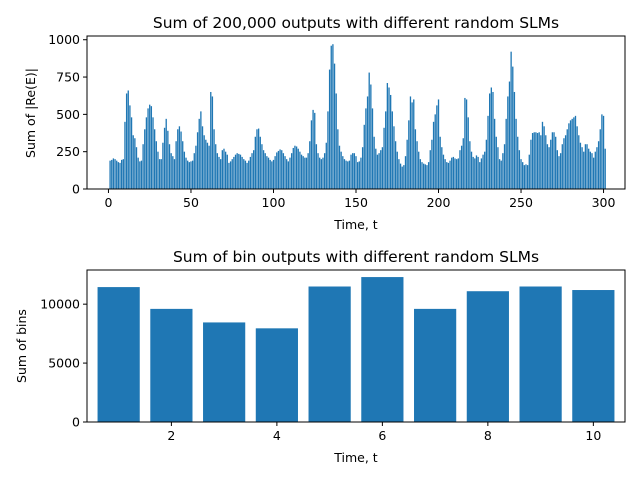 This screenshot has width=640, height=480. I want to click on chart-top-yticks: 0 250 500 750 1000, so click(67, 114).